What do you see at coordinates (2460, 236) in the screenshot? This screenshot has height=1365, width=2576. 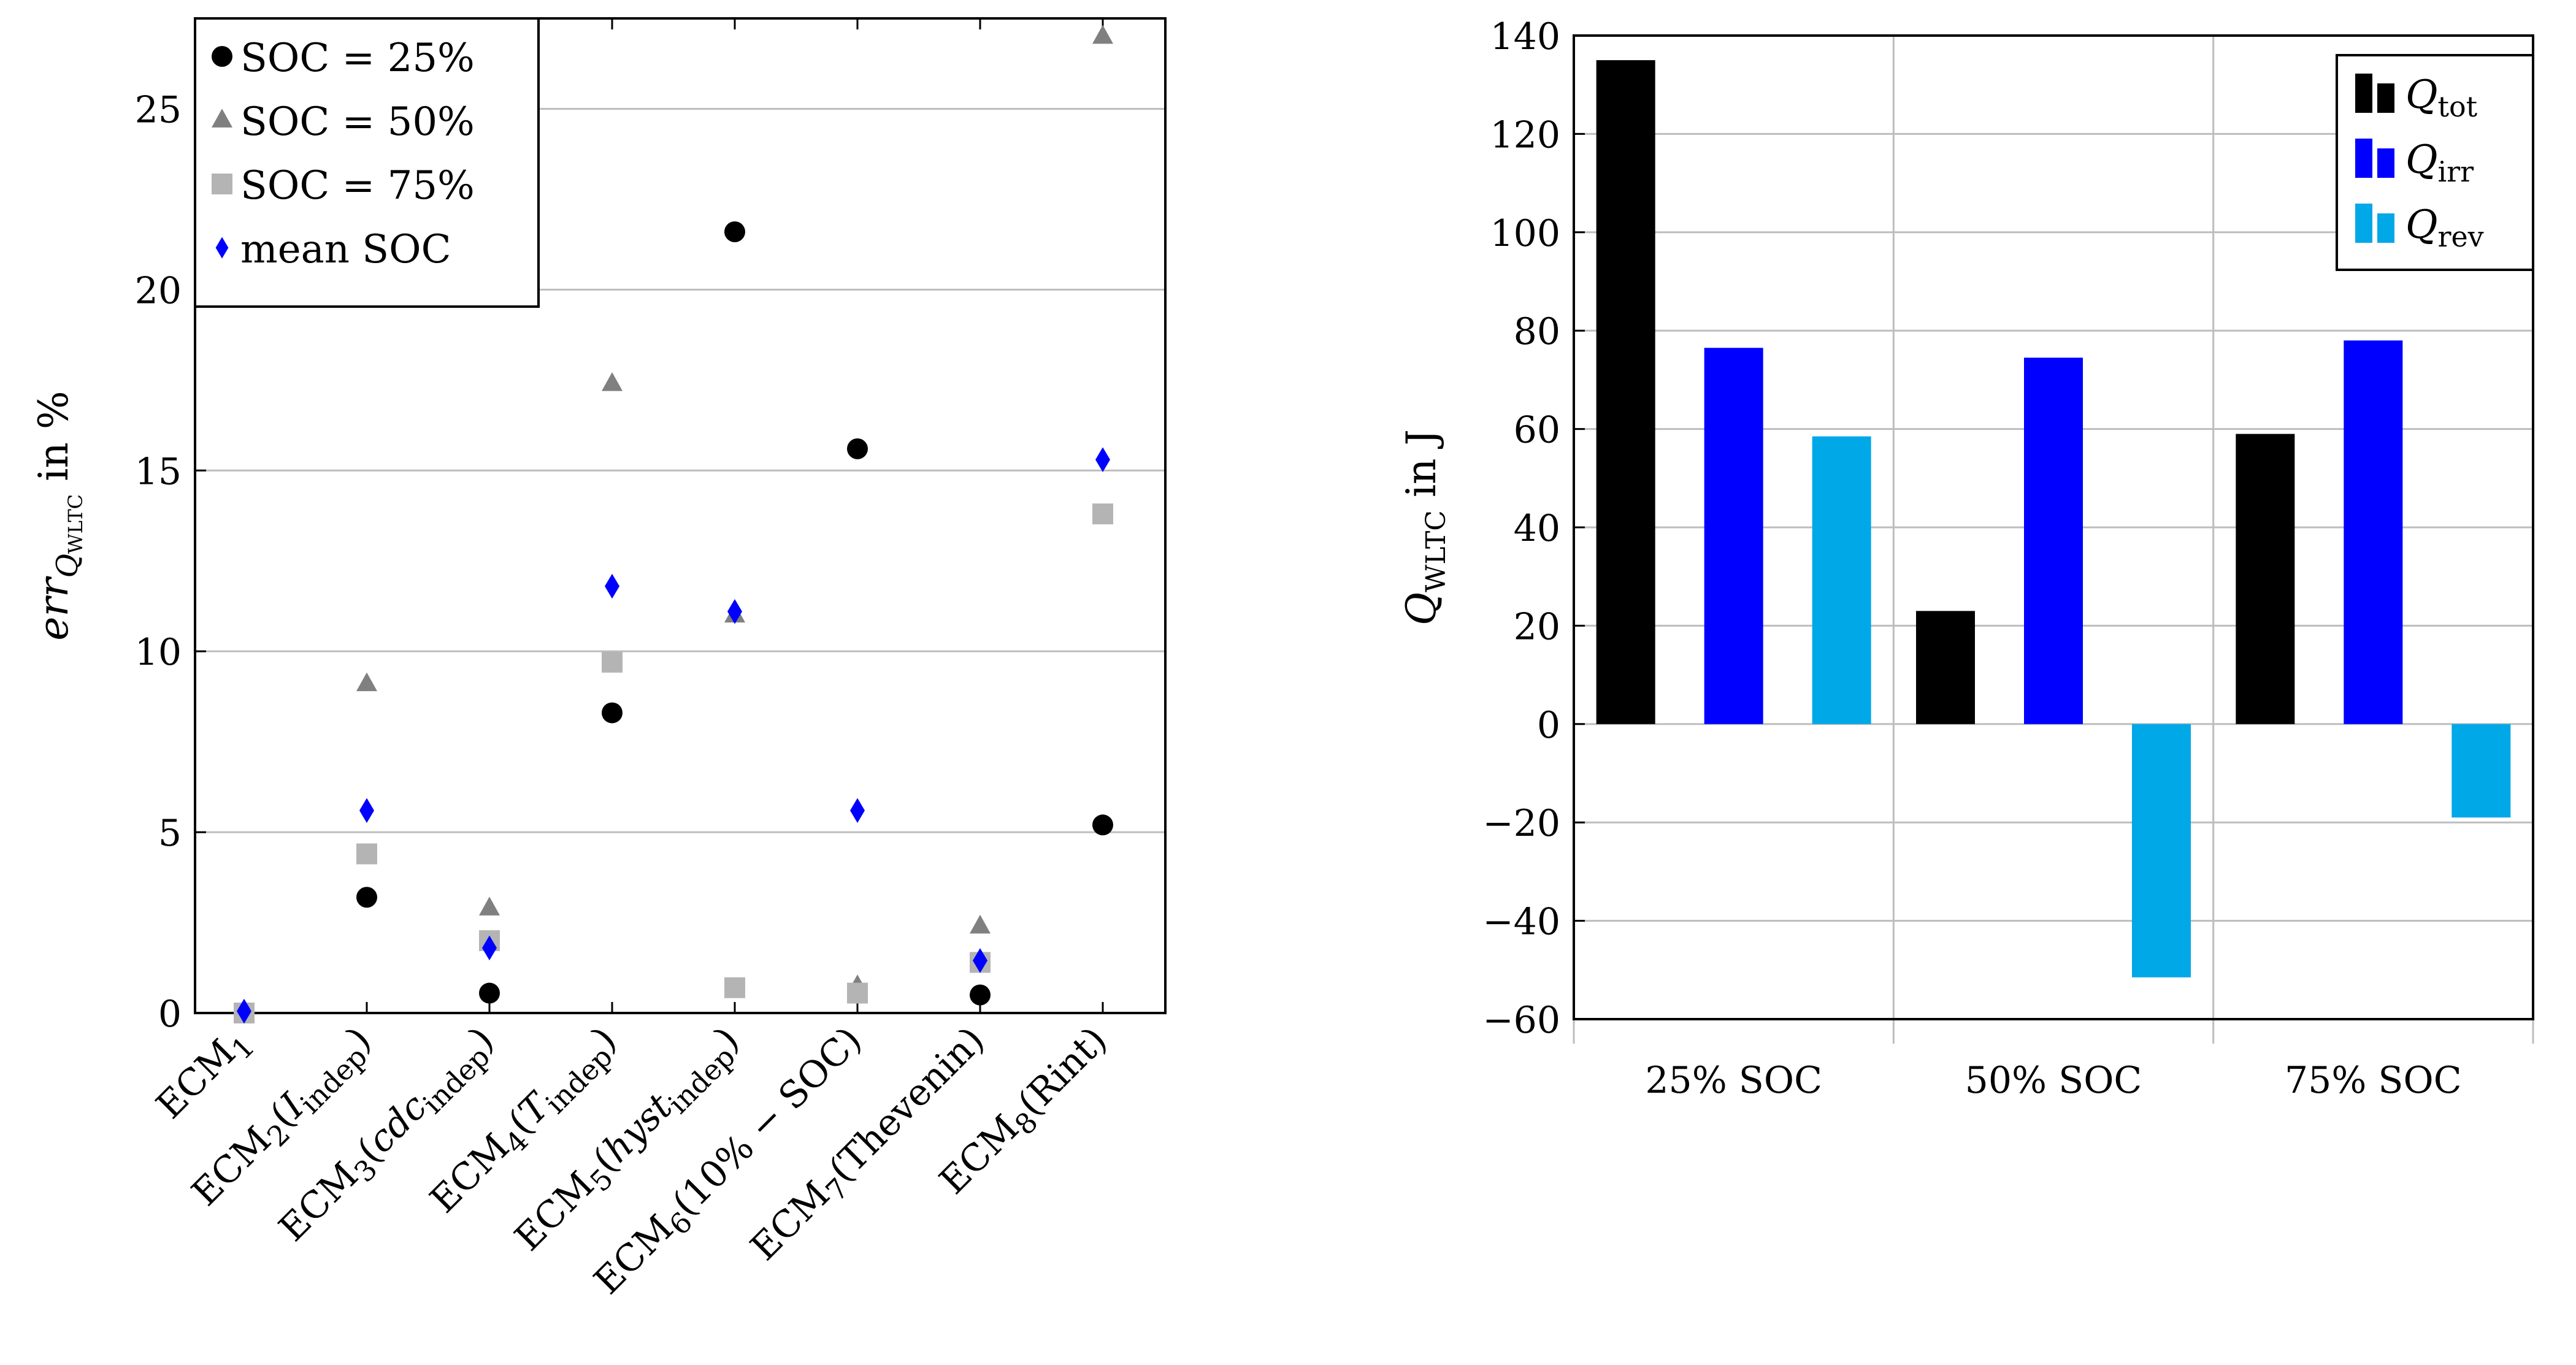 I see `legend-sub: rev` at bounding box center [2460, 236].